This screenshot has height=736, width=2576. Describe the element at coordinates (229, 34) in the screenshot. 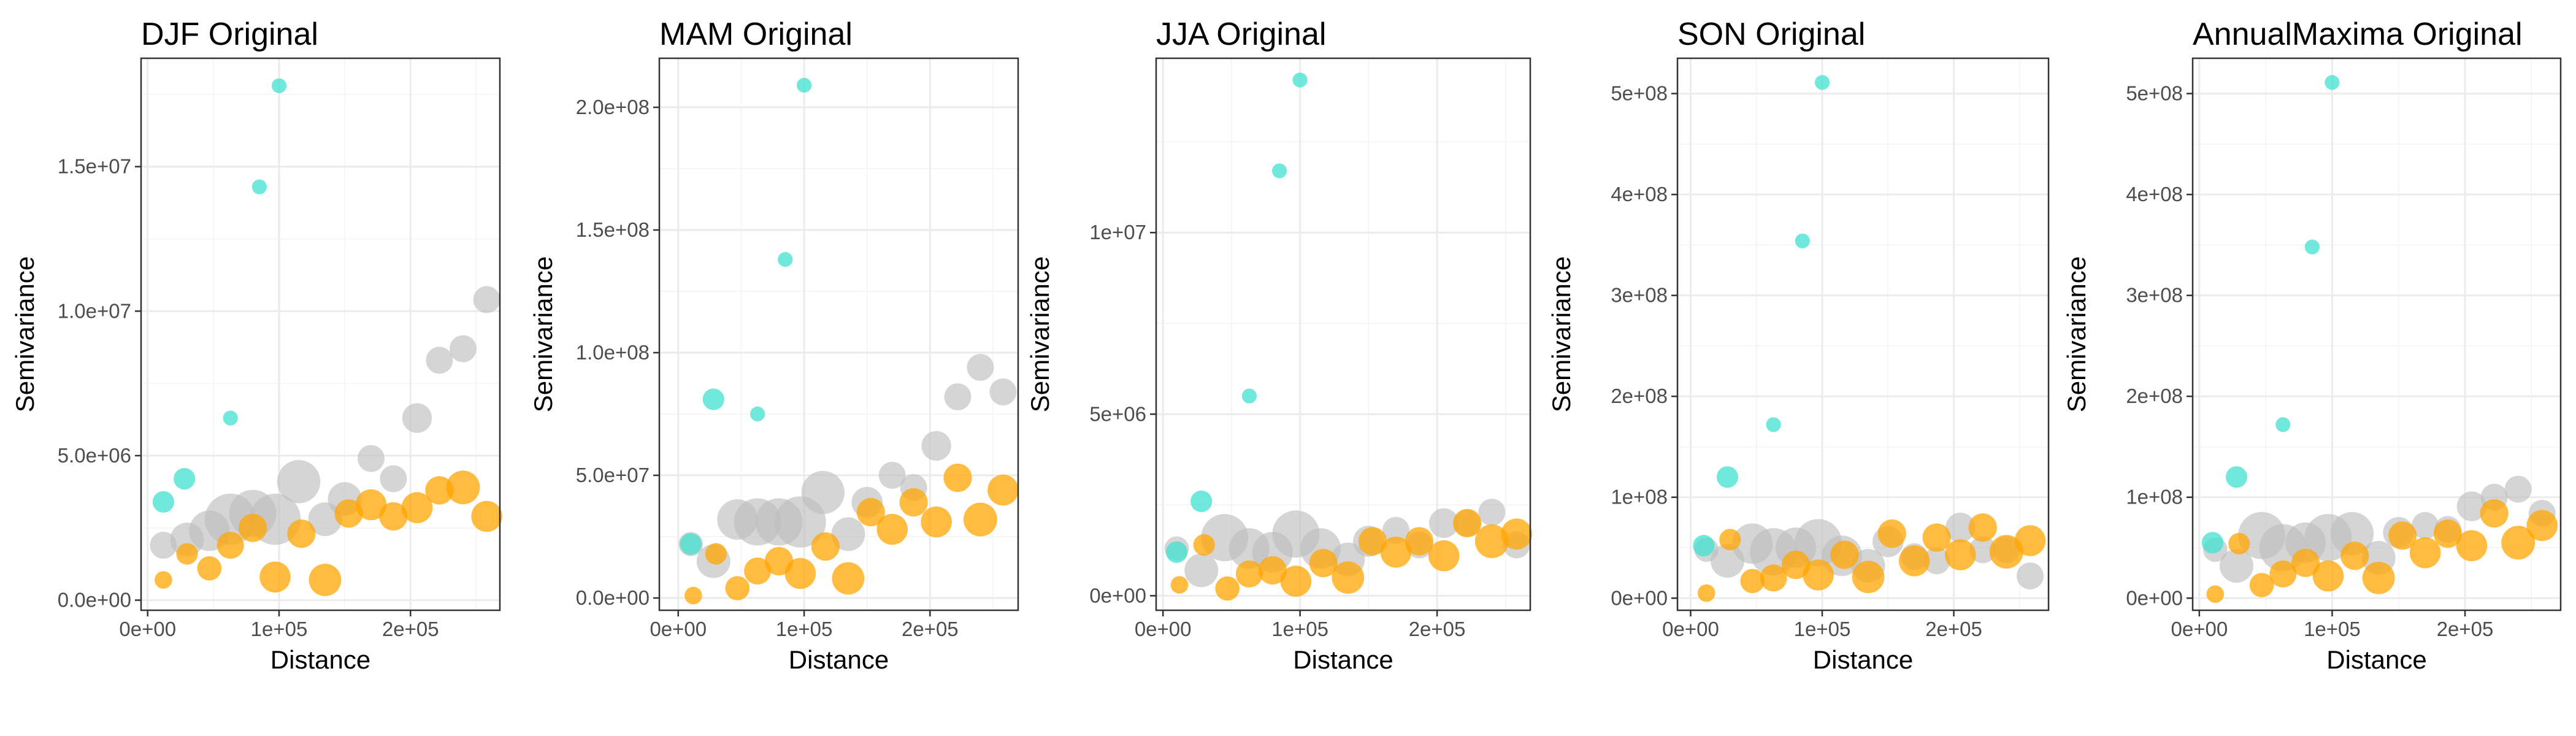

I see `panel-title: DJF Original` at that location.